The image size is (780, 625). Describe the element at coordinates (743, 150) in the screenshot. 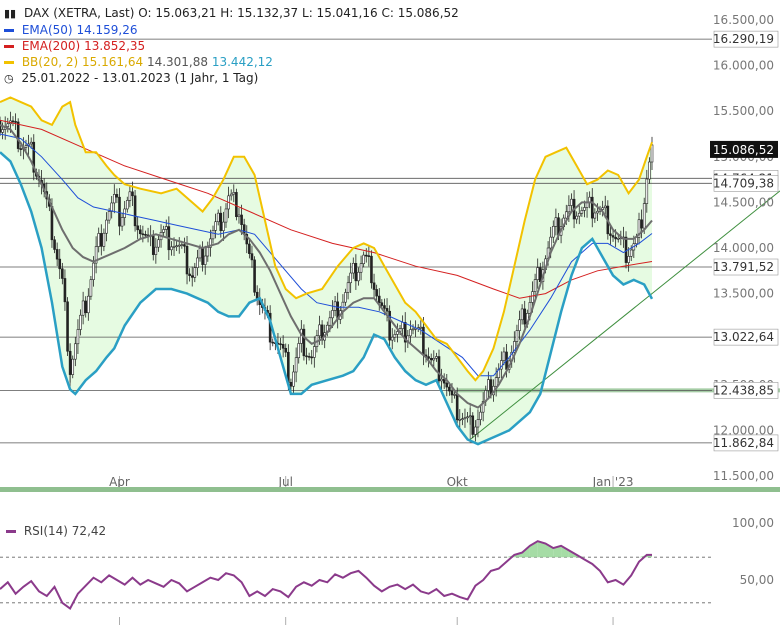

I see `last-price-label: 15.086,52` at that location.